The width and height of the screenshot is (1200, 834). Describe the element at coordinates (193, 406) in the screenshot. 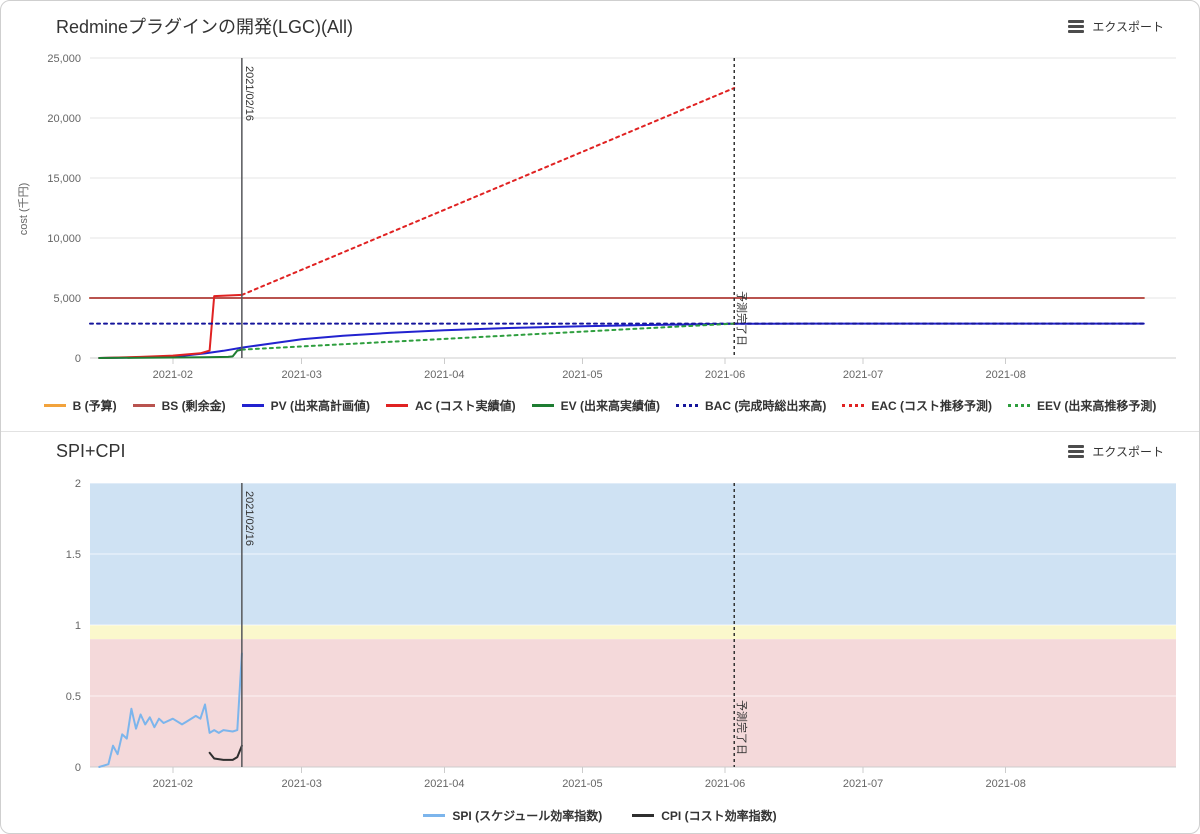

I see `legend-label-bs: BS (剰余金)` at that location.